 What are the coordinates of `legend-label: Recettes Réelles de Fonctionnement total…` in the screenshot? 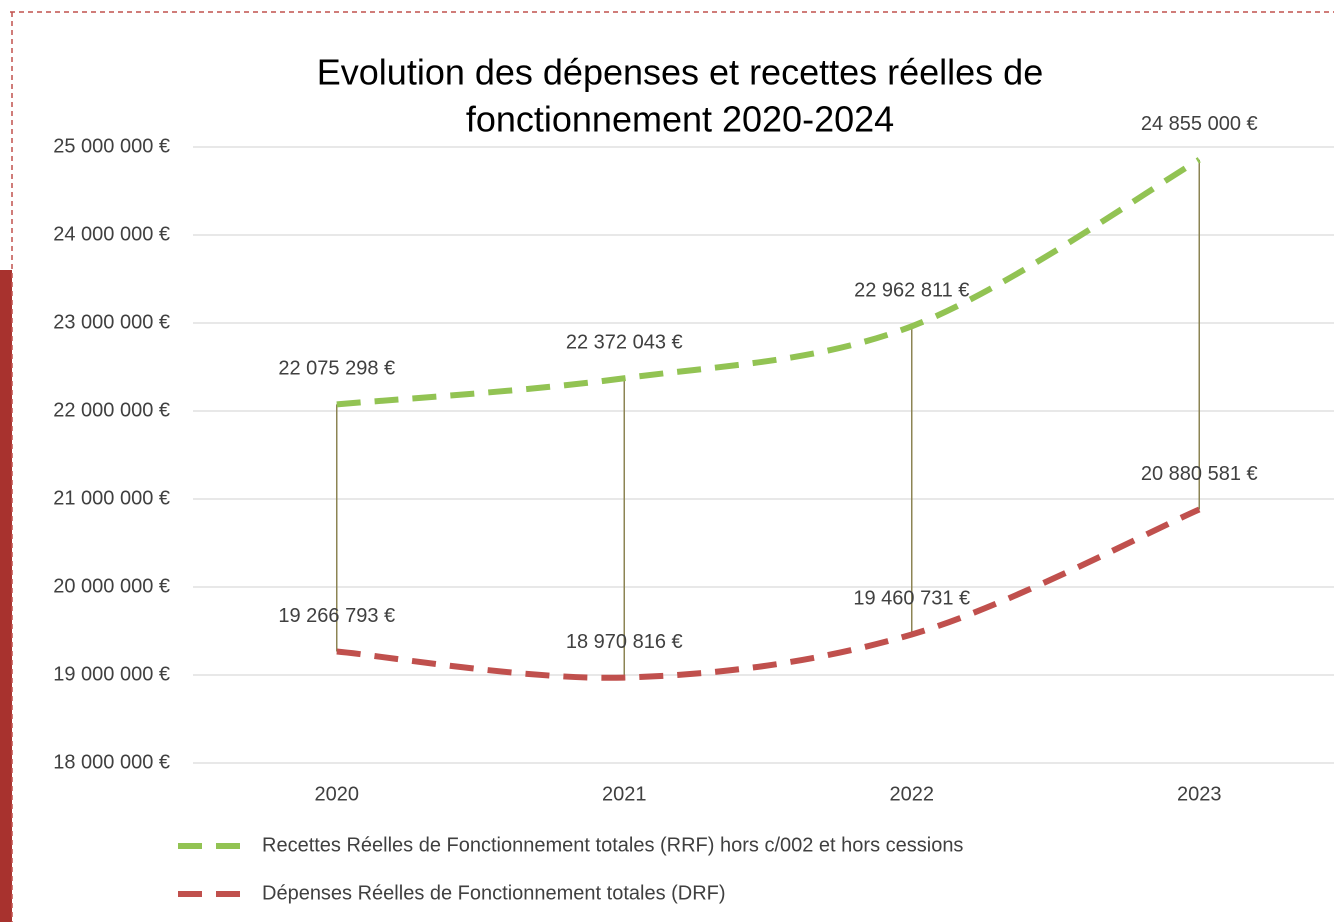 It's located at (612, 845).